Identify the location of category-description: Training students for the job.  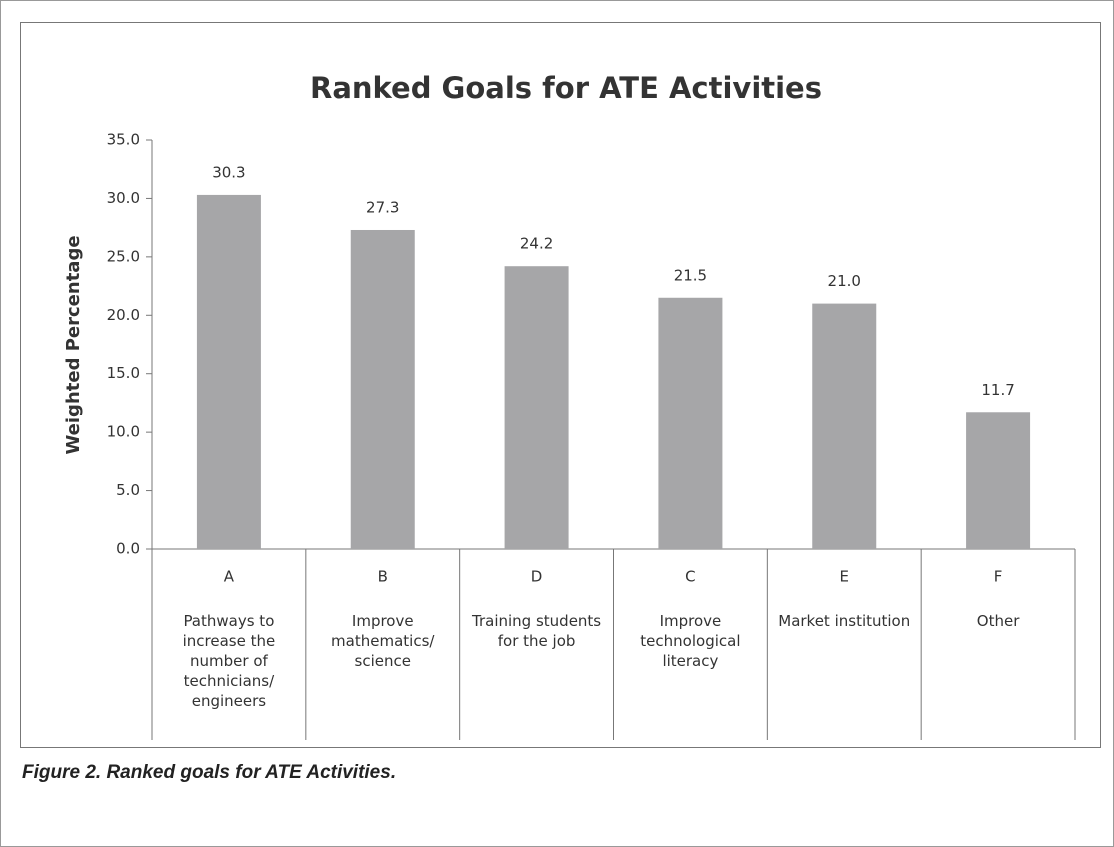
(537, 631).